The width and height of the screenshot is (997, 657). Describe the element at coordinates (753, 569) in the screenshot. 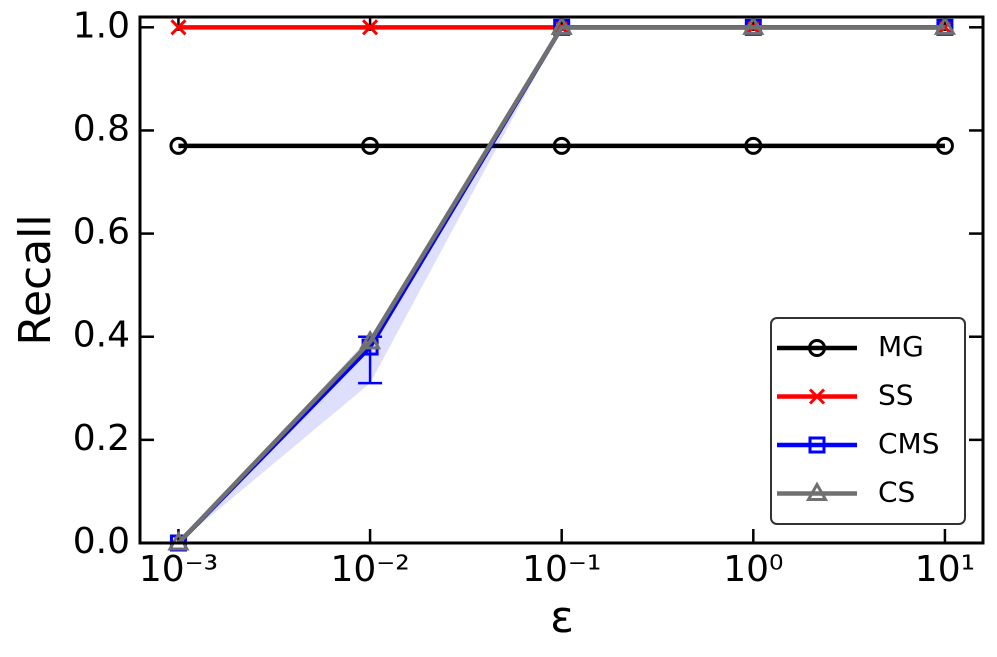

I see `x-tick-label: 10⁰` at that location.